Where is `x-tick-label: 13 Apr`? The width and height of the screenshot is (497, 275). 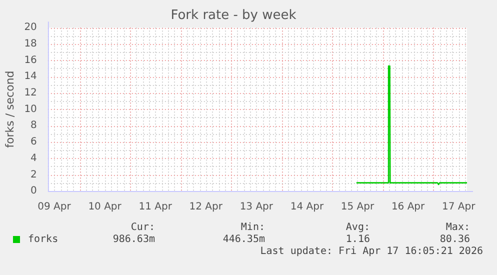 x-tick-label: 13 Apr is located at coordinates (257, 207).